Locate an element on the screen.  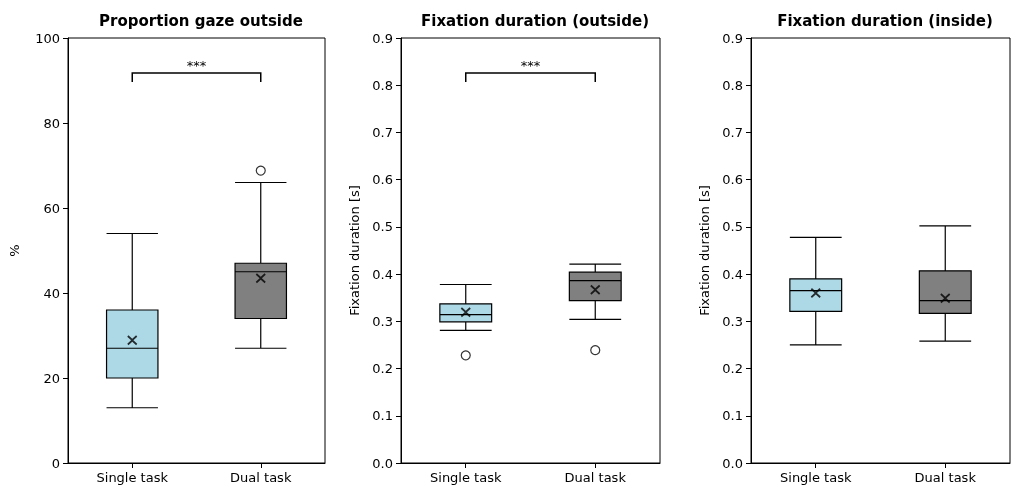
y-axis-title: % is located at coordinates (14, 250).